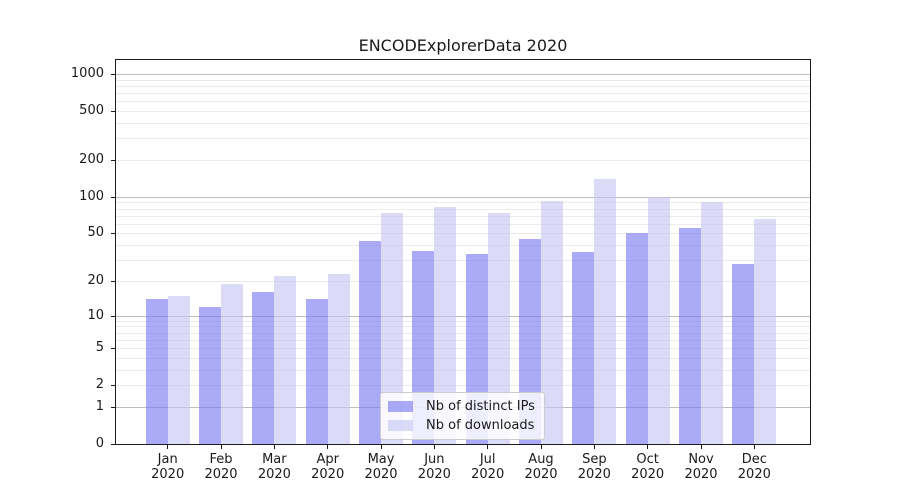  I want to click on x-tick-label-jun: Jun 2020, so click(434, 467).